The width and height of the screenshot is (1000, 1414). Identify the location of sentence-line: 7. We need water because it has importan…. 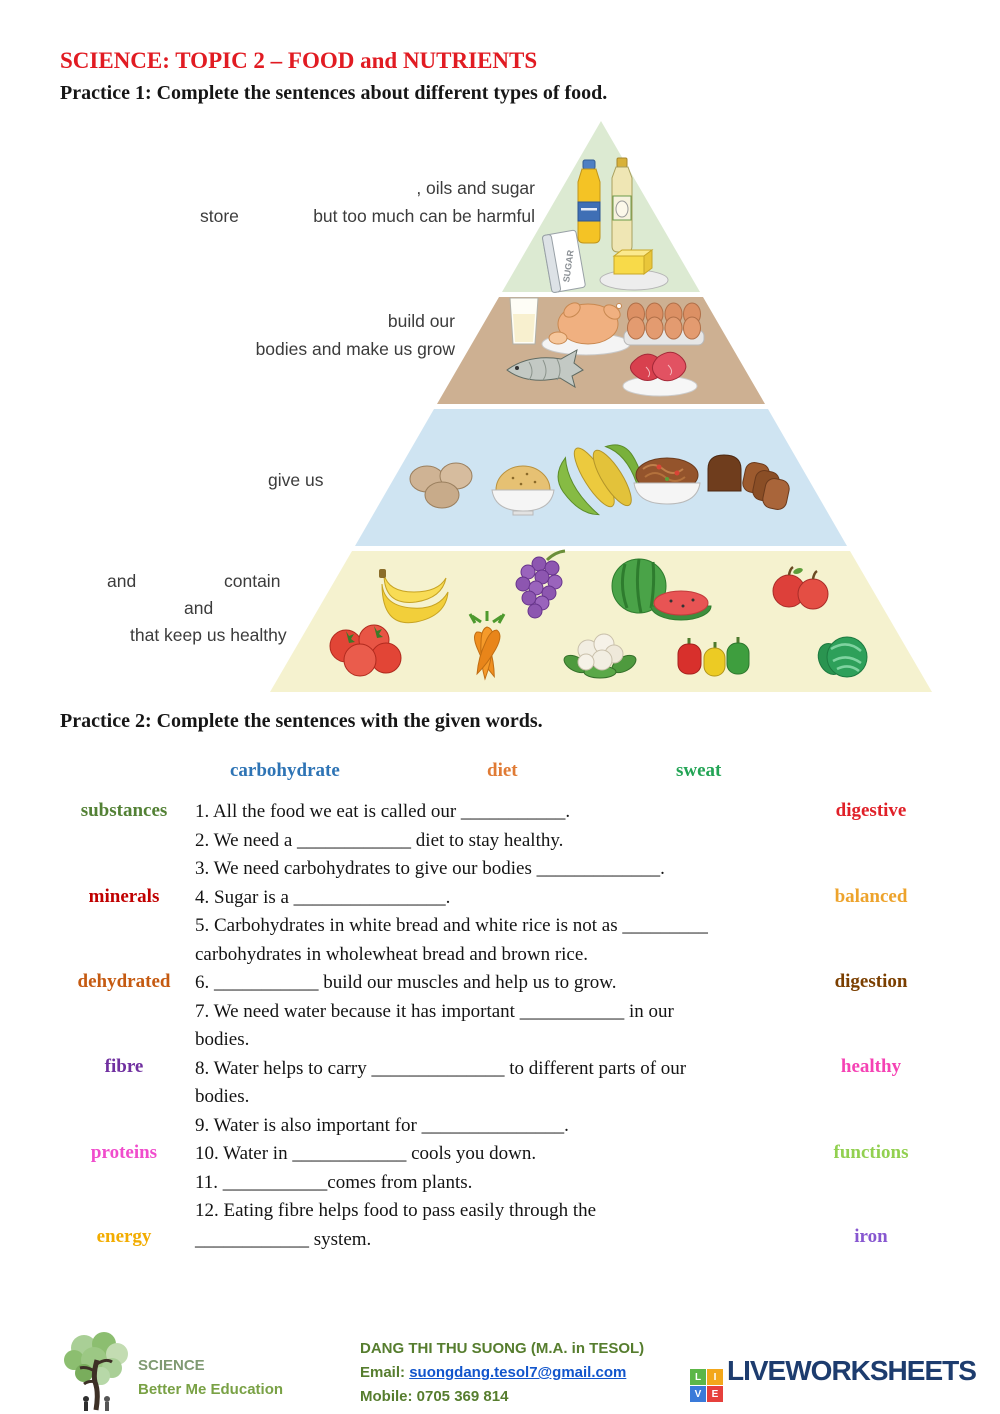
(434, 1011).